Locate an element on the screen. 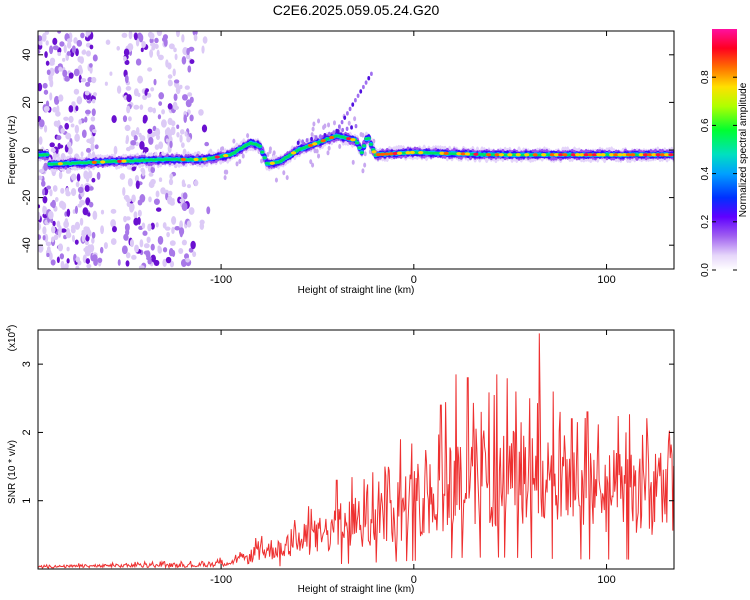  svg-text: (x104) is located at coordinates (12, 338).